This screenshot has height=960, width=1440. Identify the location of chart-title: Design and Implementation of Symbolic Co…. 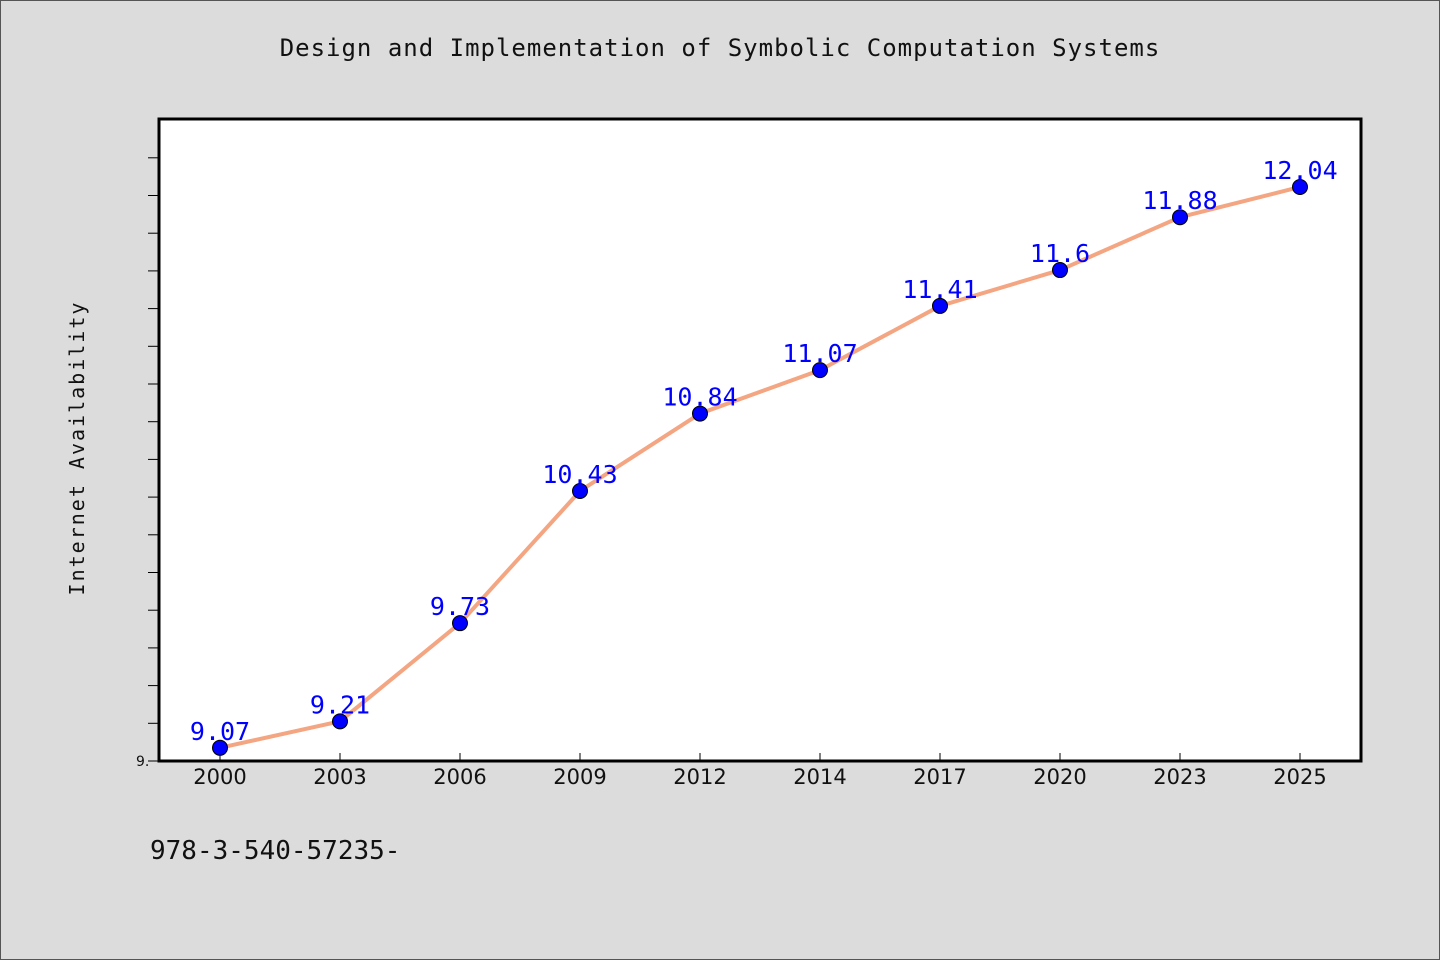
(720, 48).